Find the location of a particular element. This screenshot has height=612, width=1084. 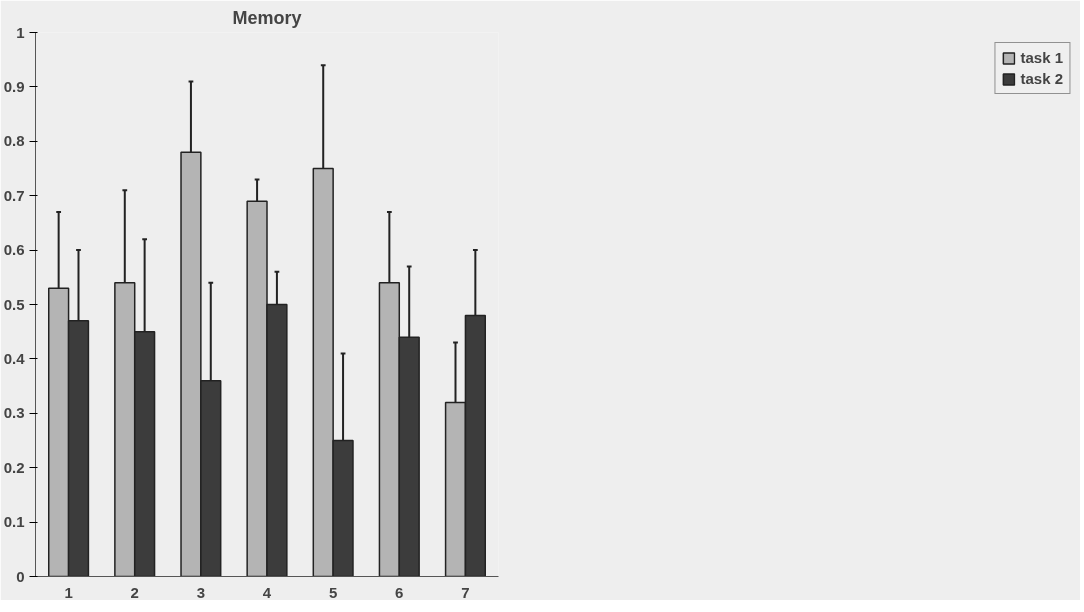

x-tick-label: 1 is located at coordinates (68, 592).